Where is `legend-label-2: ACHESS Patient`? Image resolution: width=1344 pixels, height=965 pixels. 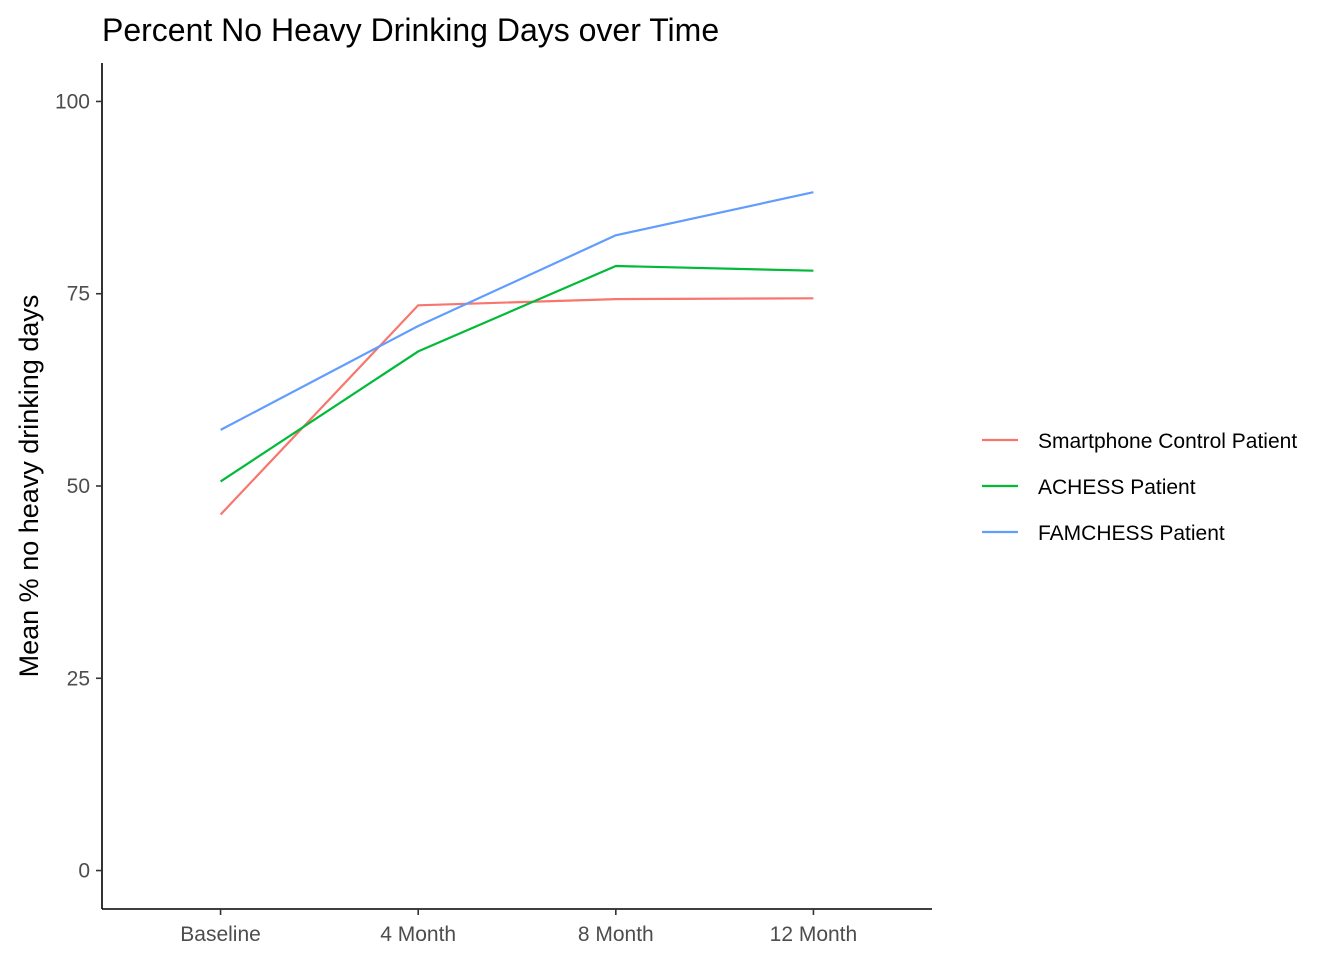 legend-label-2: ACHESS Patient is located at coordinates (1117, 487).